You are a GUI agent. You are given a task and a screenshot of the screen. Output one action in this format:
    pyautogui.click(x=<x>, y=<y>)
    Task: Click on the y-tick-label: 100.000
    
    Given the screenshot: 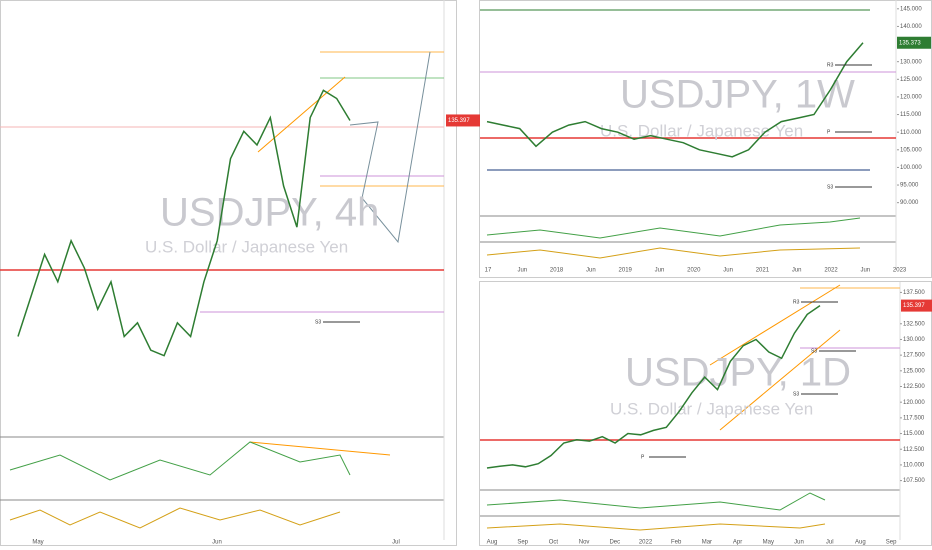 What is the action you would take?
    pyautogui.click(x=911, y=168)
    